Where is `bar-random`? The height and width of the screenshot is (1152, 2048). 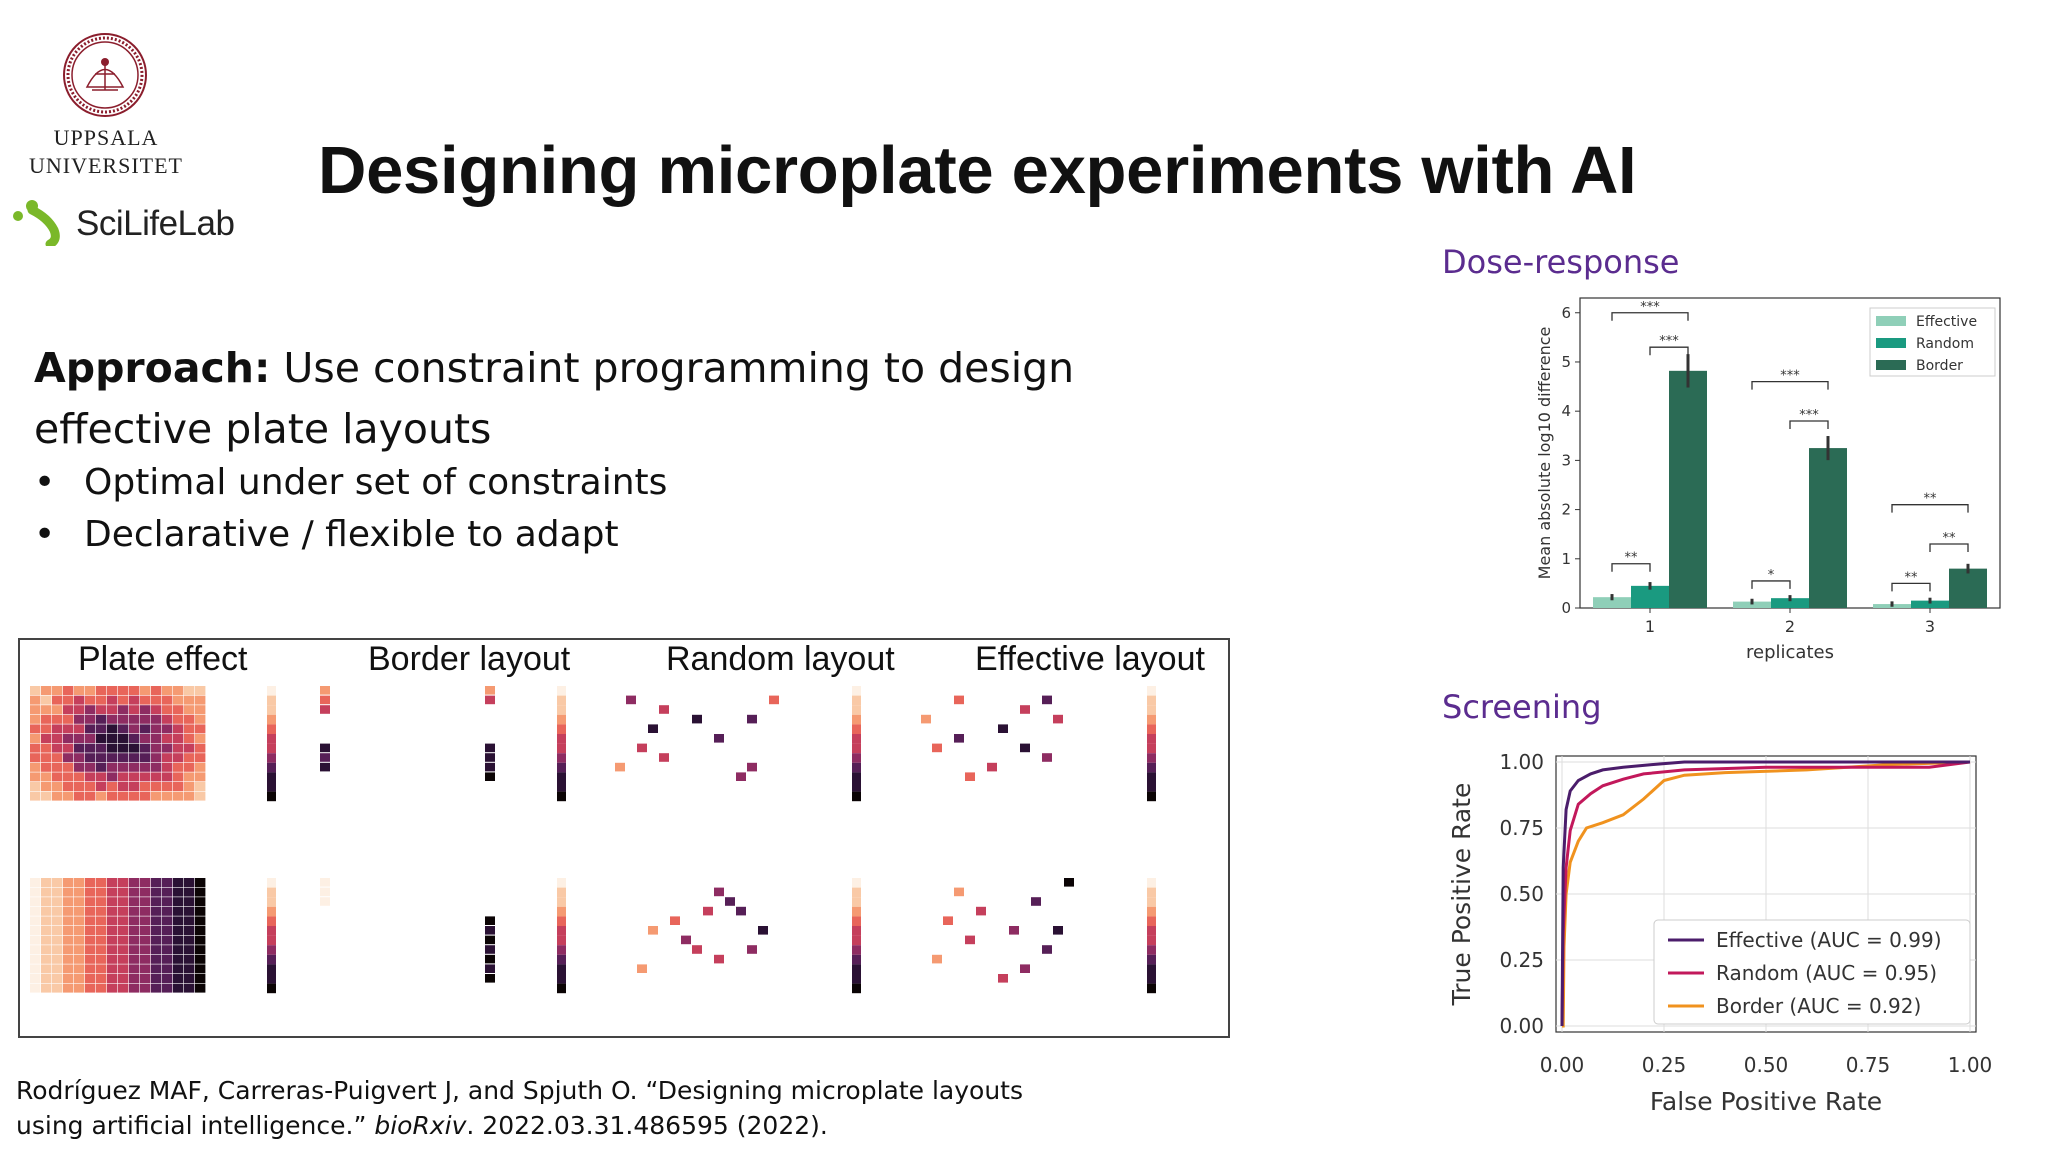
bar-random is located at coordinates (1930, 604).